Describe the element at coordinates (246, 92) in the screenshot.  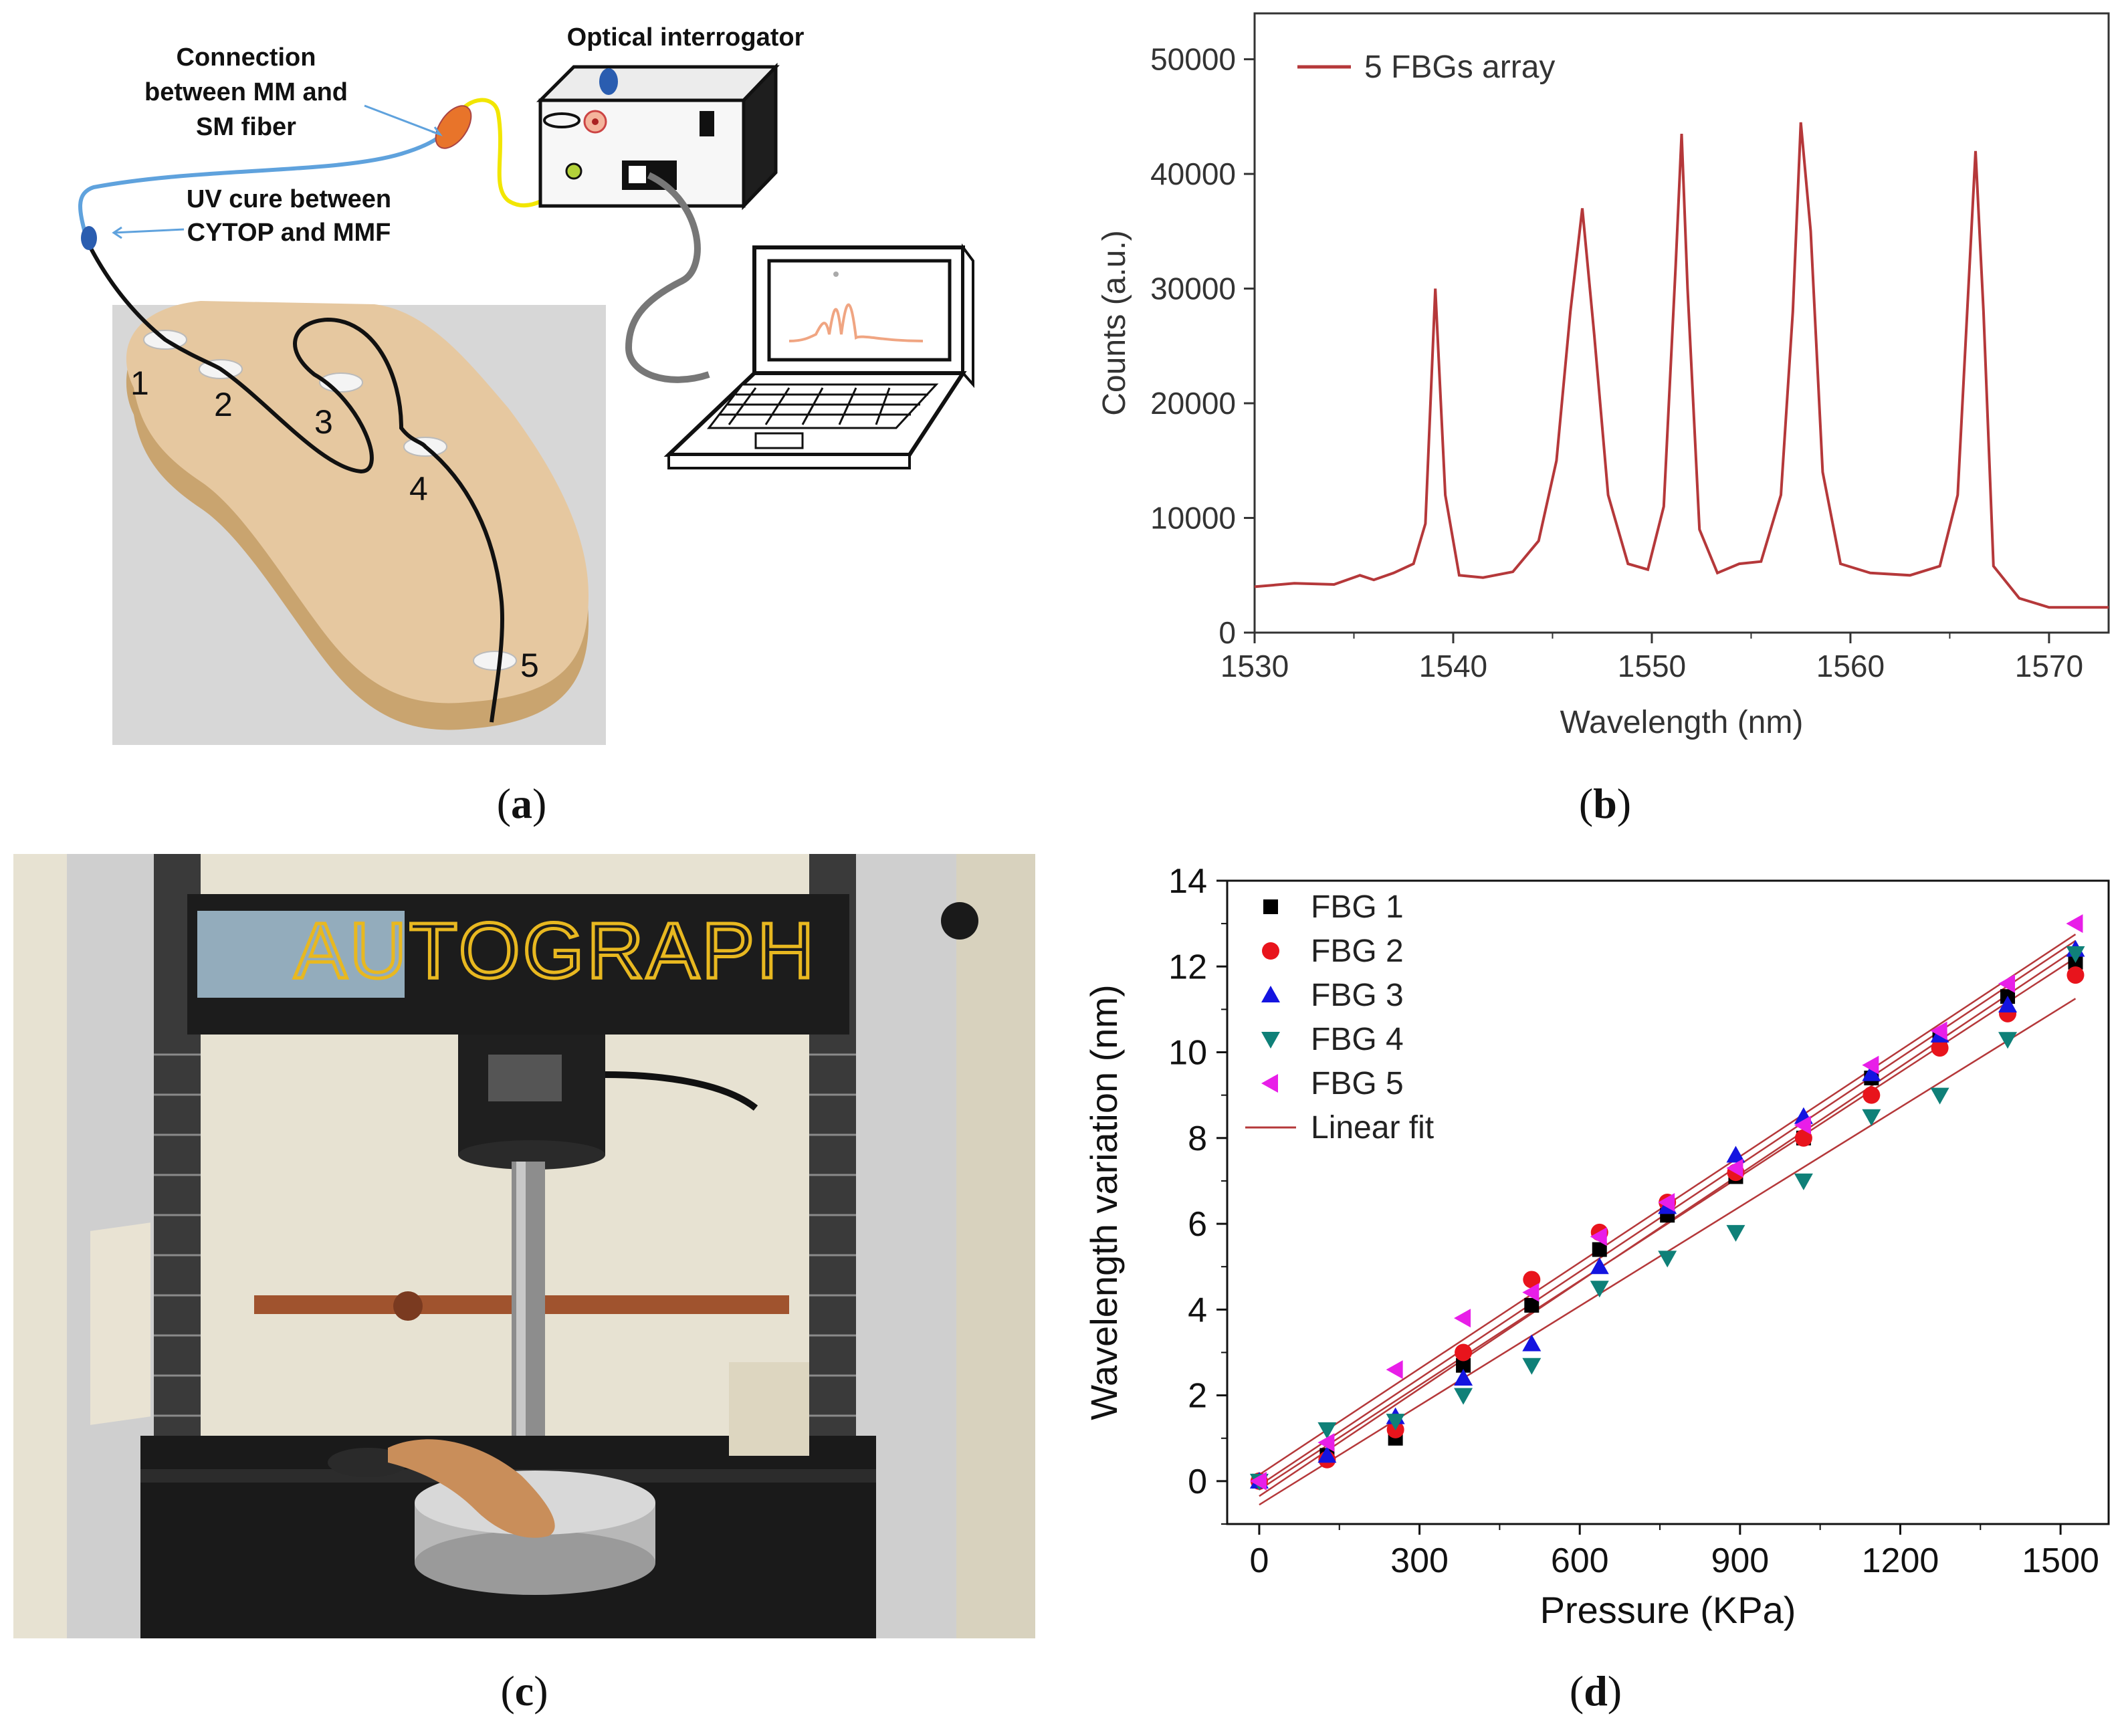
I see `connection-label-line2: between MM and` at that location.